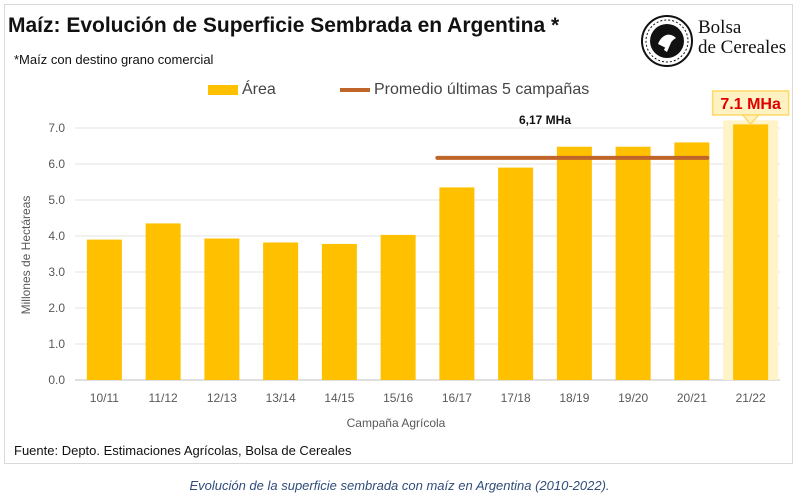 The image size is (799, 496). Describe the element at coordinates (750, 120) in the screenshot. I see `highlight-callout-pointer` at that location.